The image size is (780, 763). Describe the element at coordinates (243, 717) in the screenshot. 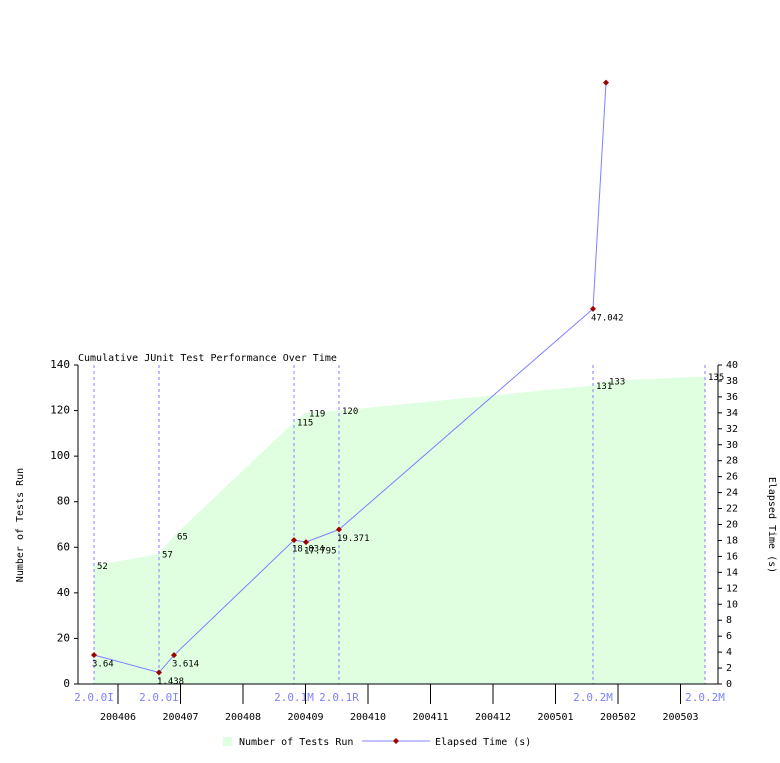

I see `x-tick-label: 200408` at that location.